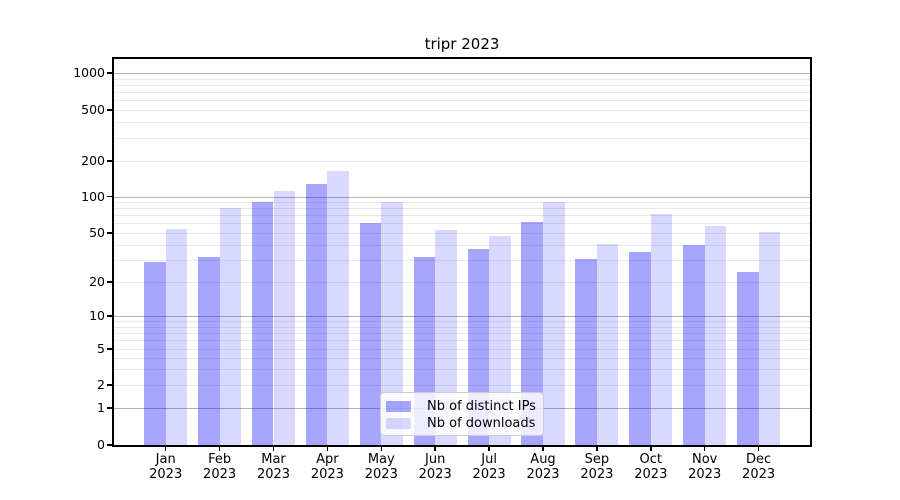 This screenshot has height=500, width=900. I want to click on legend-item-distinct-ips: Nb of distinct IPs, so click(461, 406).